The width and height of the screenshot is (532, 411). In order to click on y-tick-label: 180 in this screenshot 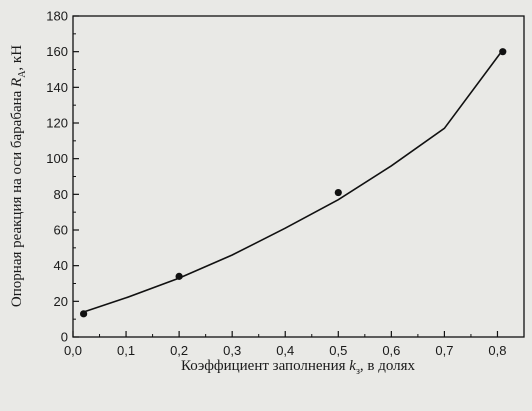, I will do `click(57, 16)`.